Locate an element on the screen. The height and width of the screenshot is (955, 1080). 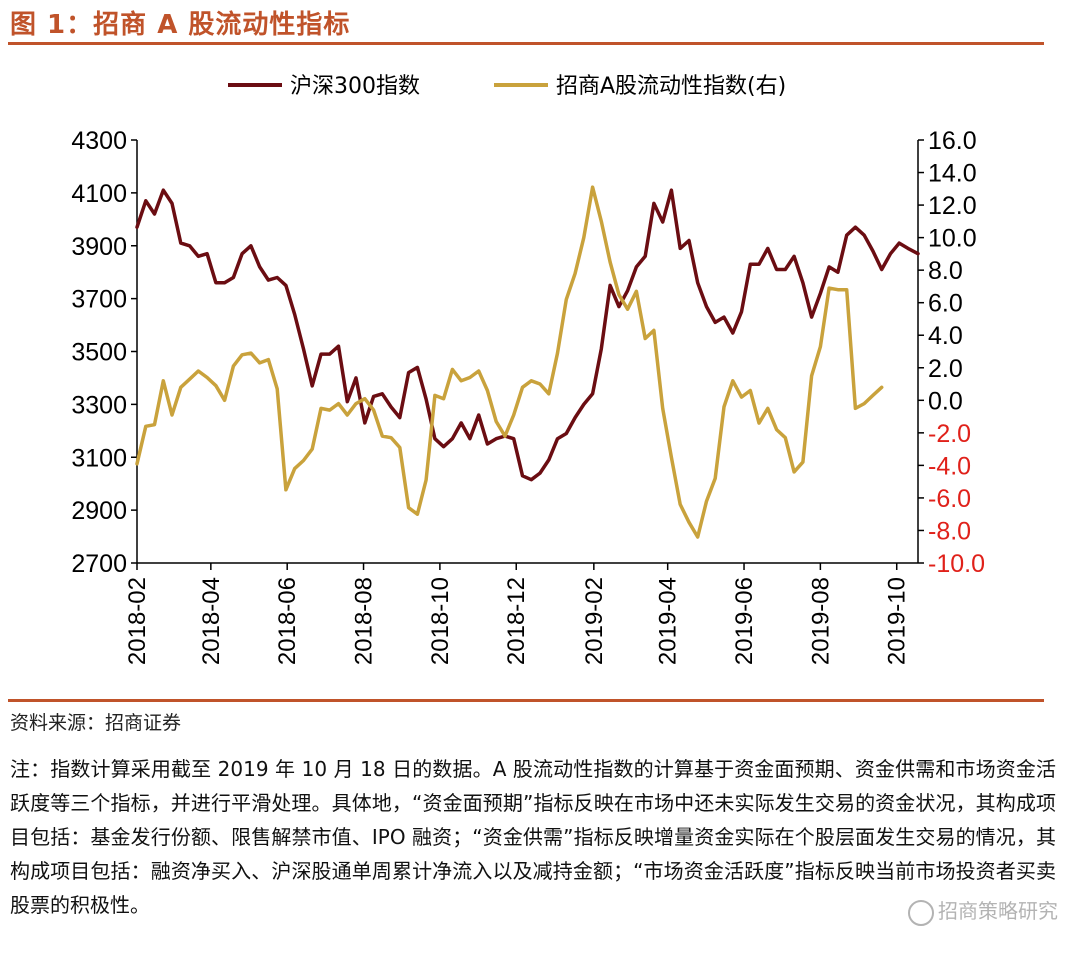
y-right-tick-label: -4.0 is located at coordinates (949, 466).